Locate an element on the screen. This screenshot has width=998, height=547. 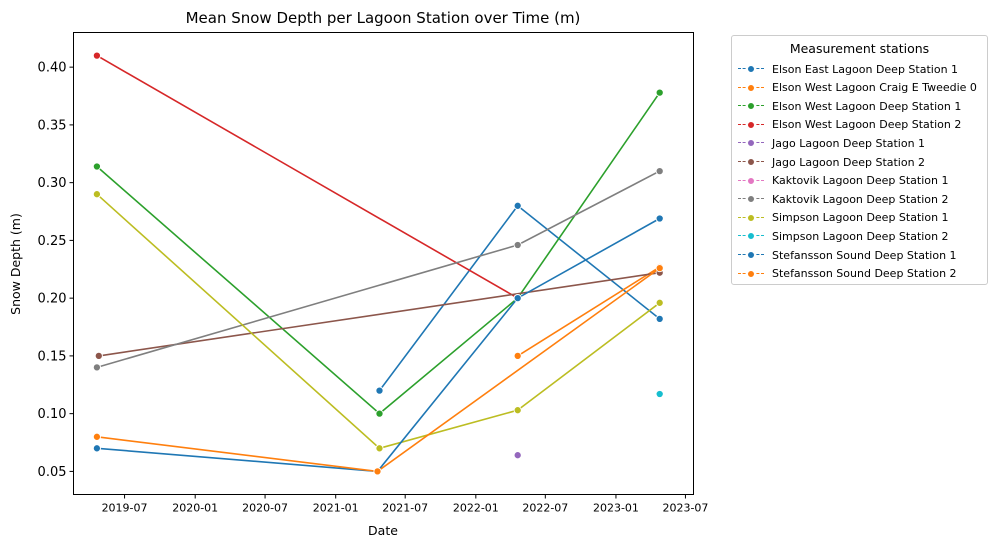
x-tick-label: 2023-01 is located at coordinates (616, 508).